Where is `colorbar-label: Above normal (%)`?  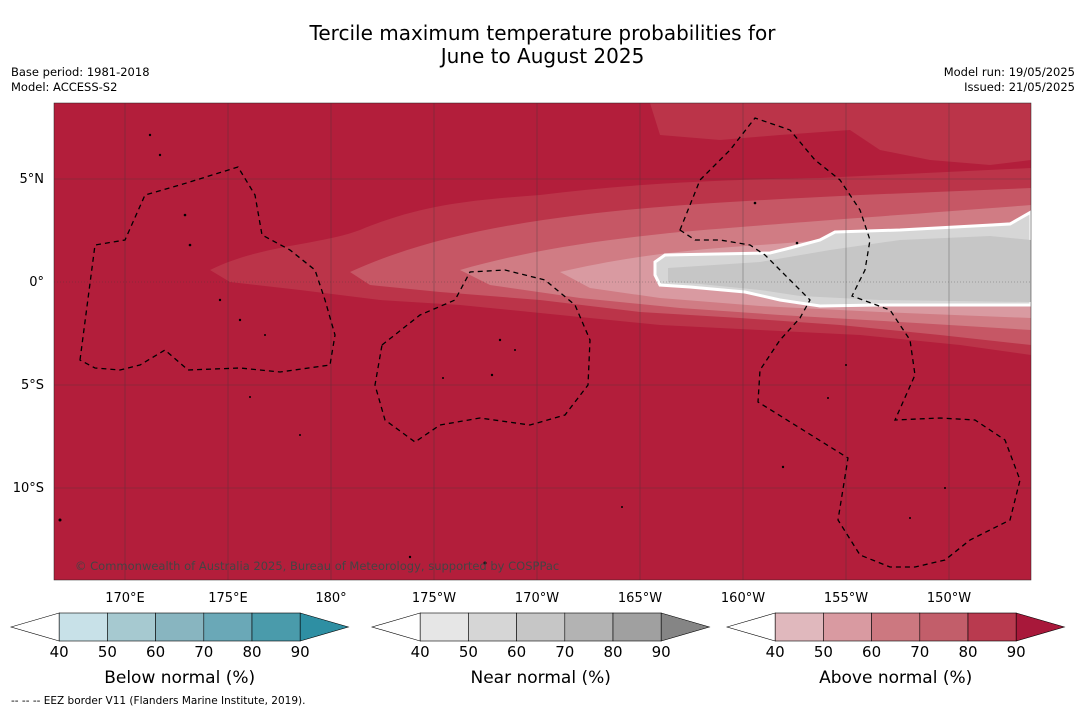
colorbar-label: Above normal (%) is located at coordinates (896, 678).